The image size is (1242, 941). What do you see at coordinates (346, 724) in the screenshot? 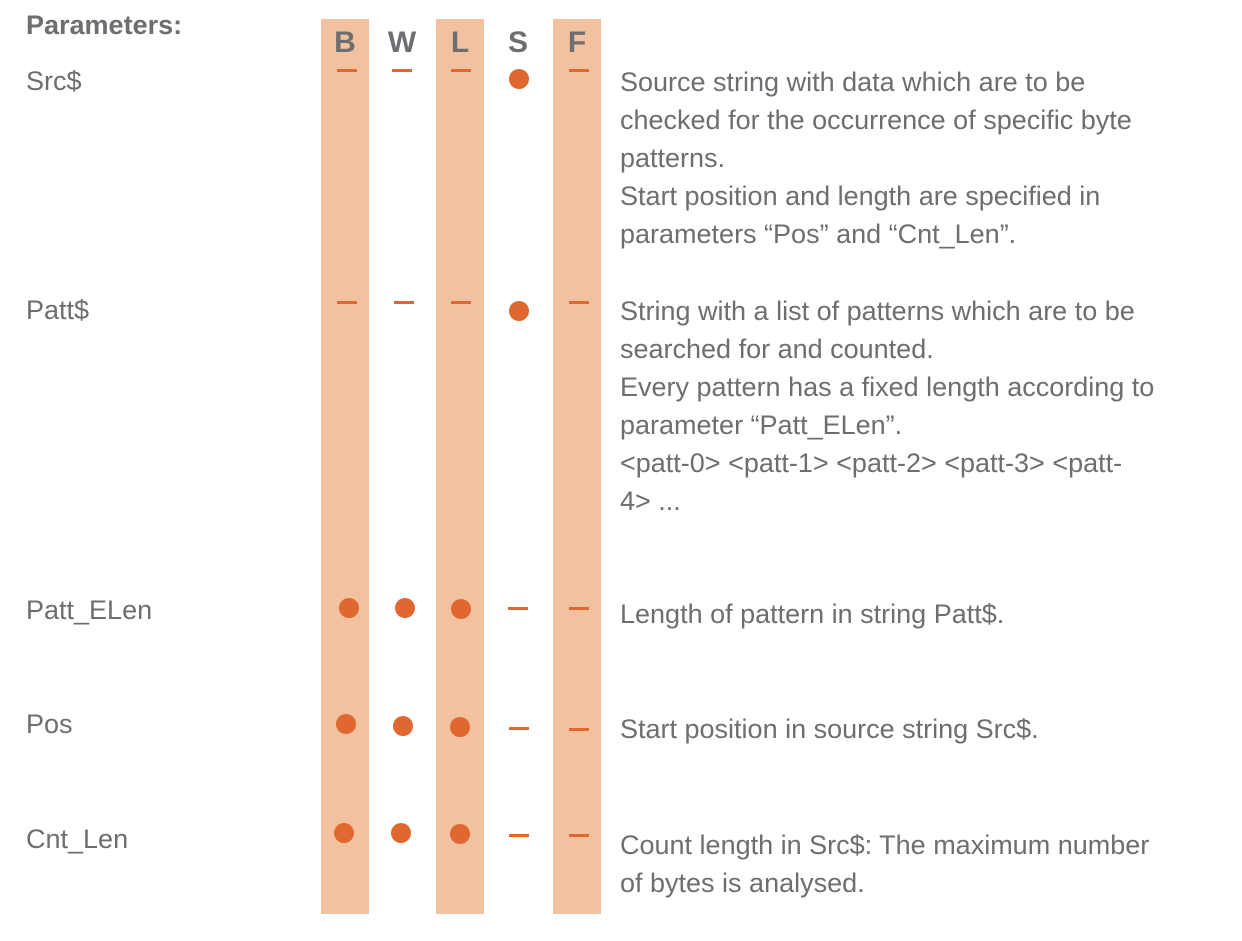
I see `pos-type-b` at bounding box center [346, 724].